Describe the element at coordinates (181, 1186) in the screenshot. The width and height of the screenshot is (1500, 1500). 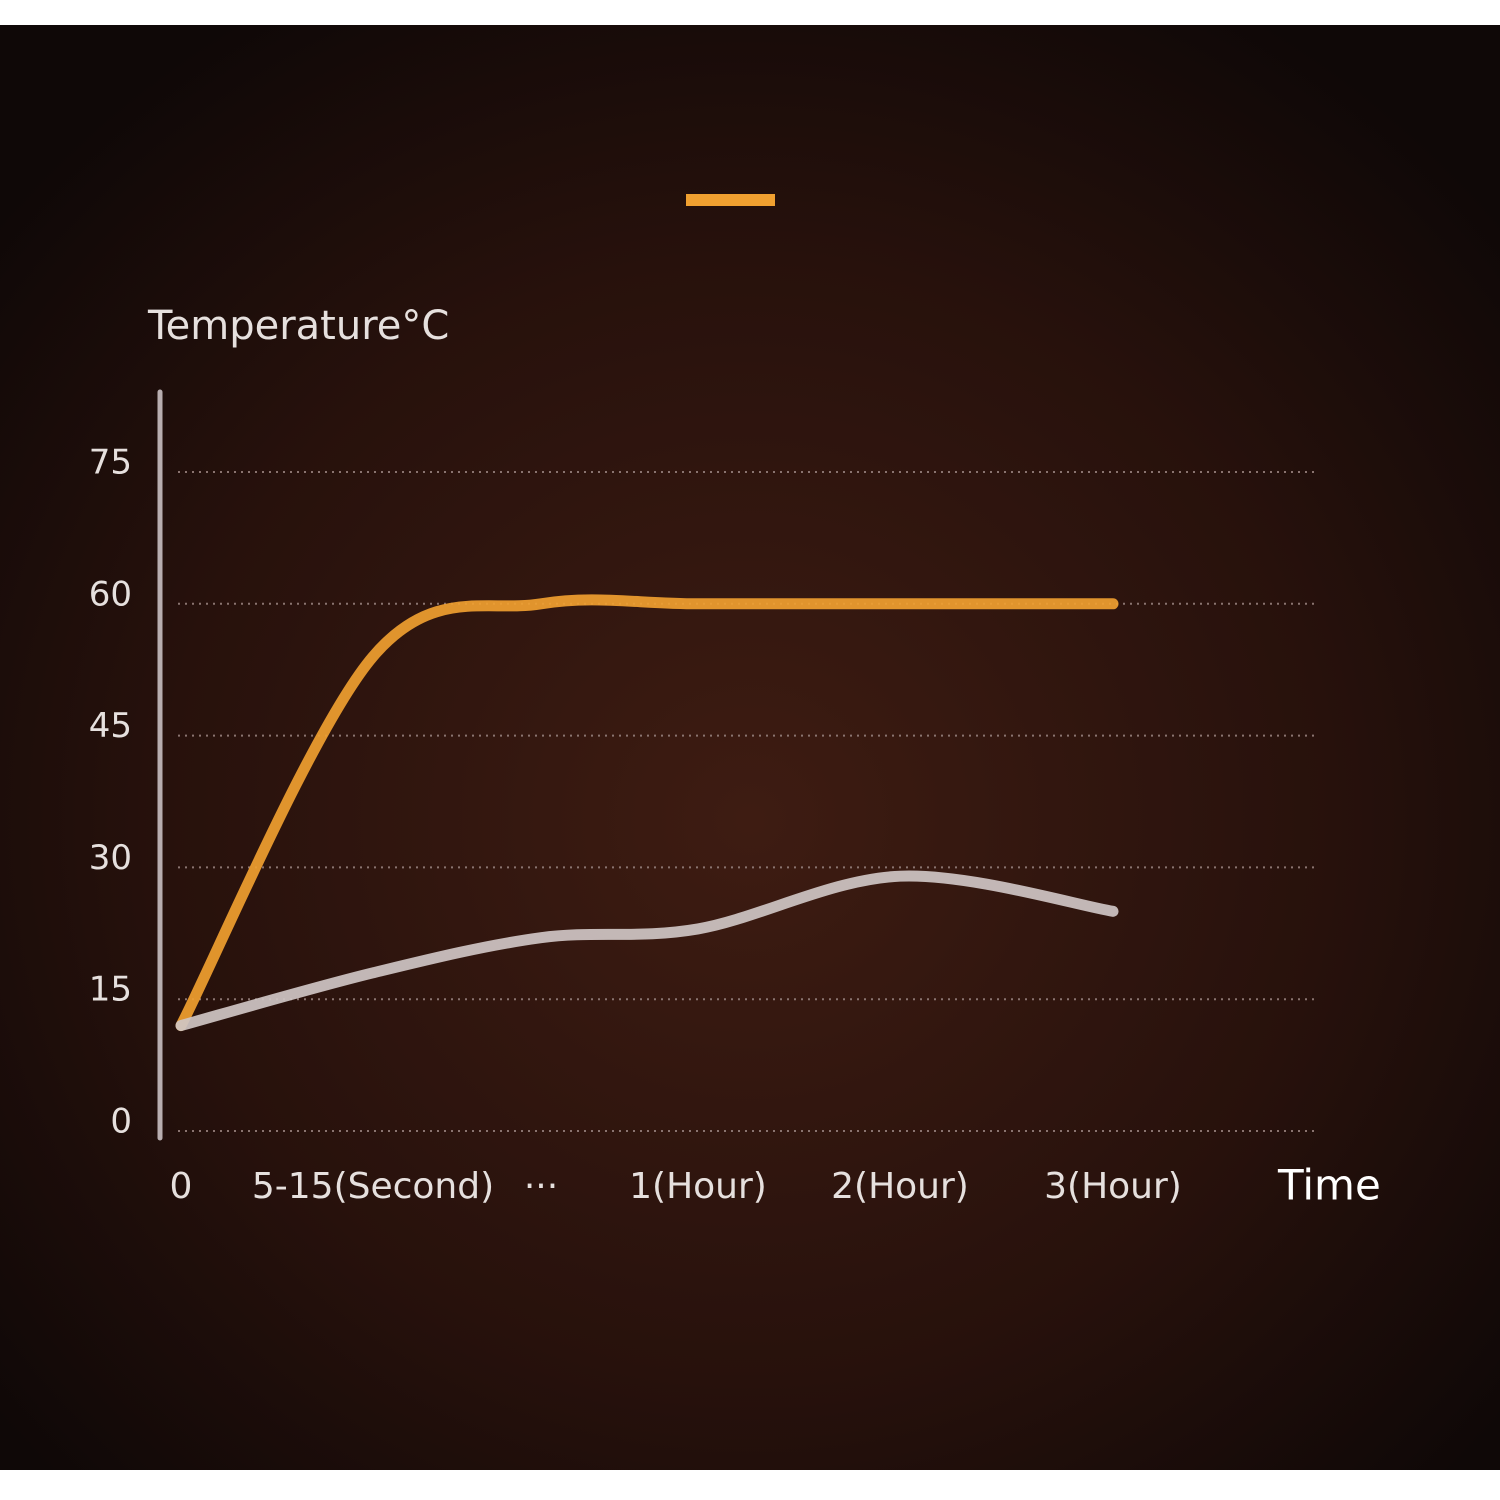
I see `x-tick-label: 0` at that location.